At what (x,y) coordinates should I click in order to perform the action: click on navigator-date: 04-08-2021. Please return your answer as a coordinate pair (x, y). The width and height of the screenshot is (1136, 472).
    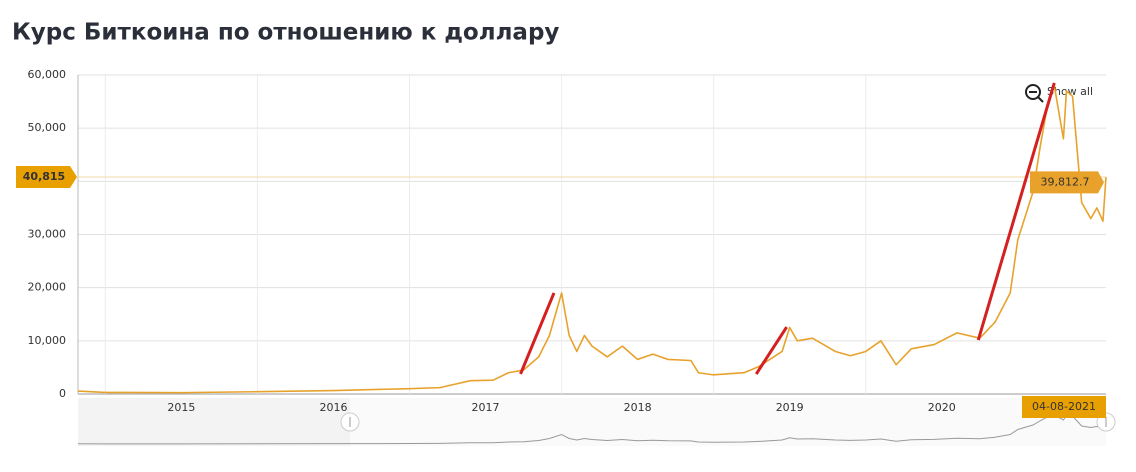
    Looking at the image, I should click on (1064, 406).